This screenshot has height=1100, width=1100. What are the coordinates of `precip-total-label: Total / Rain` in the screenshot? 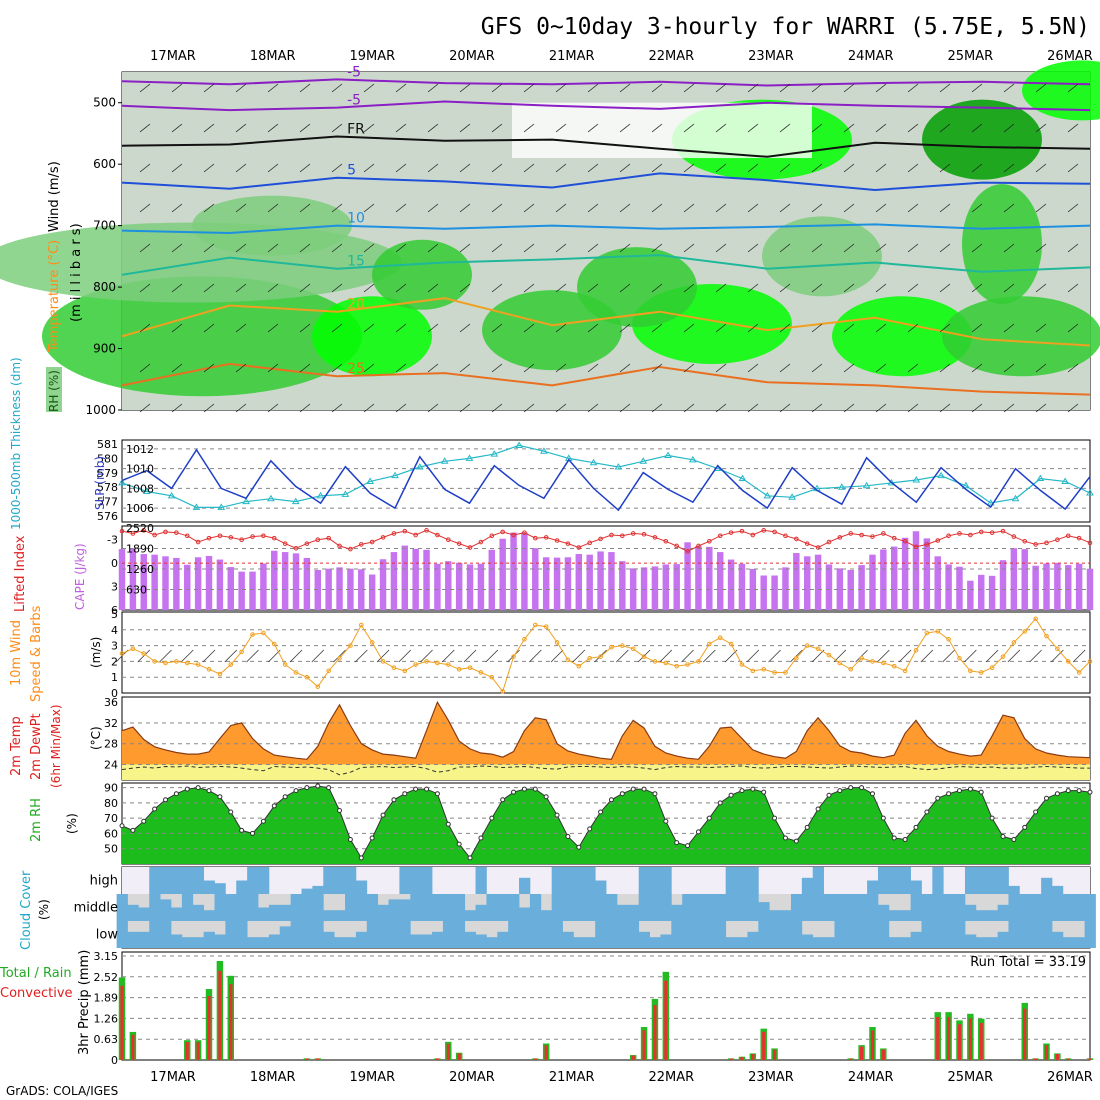 It's located at (36, 973).